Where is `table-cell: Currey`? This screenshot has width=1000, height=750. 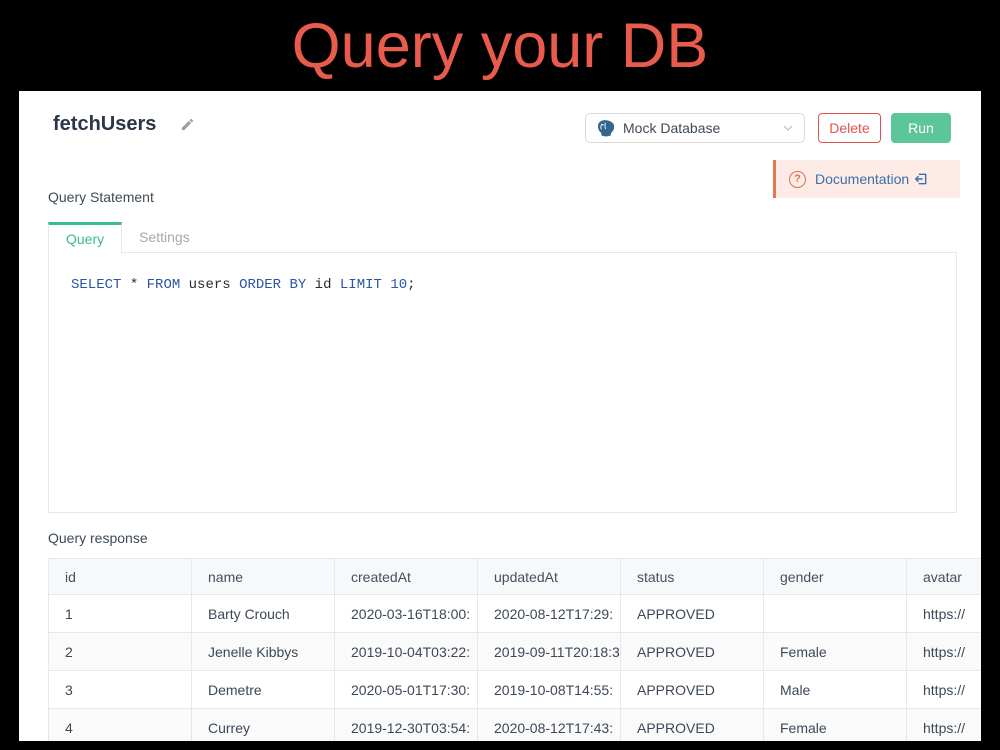
table-cell: Currey is located at coordinates (263, 724).